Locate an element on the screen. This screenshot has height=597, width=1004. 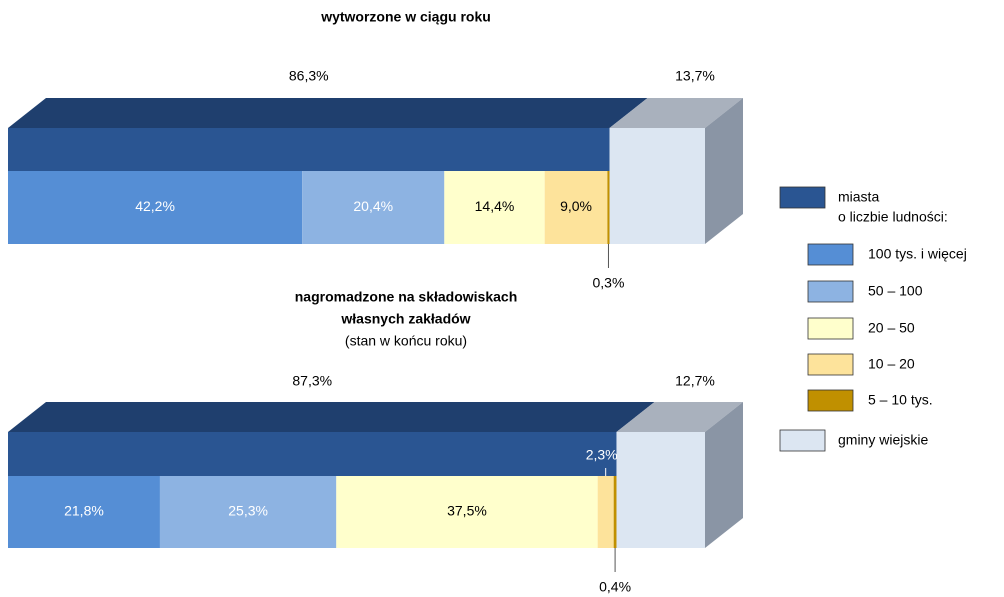
value-label: 0,3% is located at coordinates (609, 283).